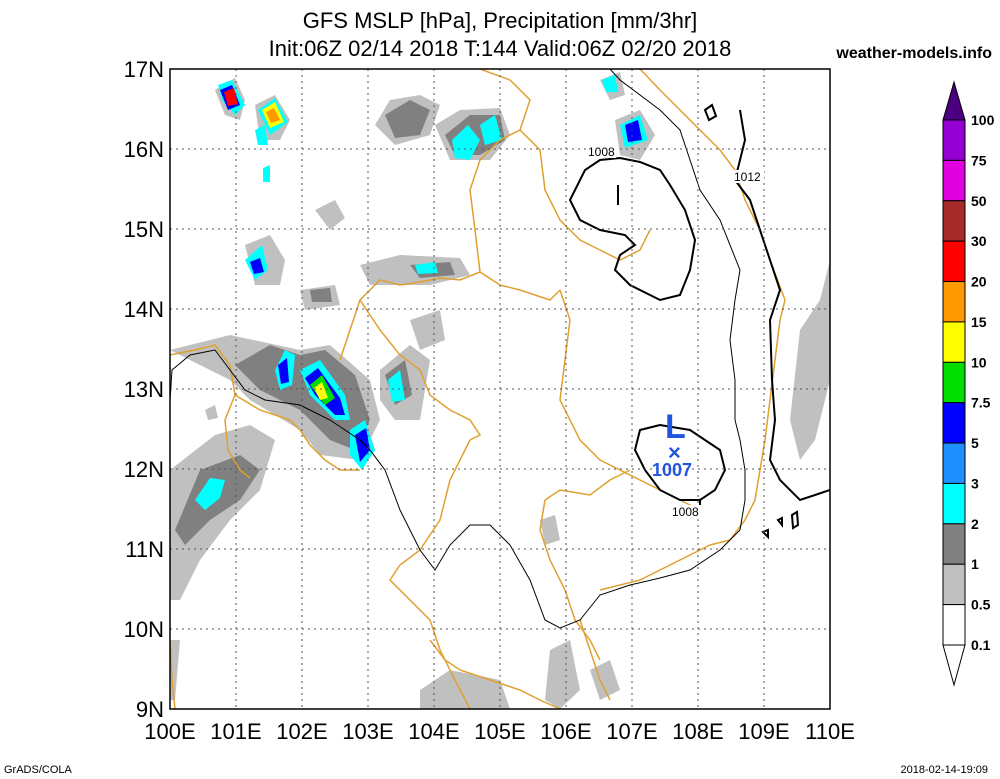  I want to click on latitude-labels: 17N 16N 15N 14N 13N 12N 11N 10N 9N, so click(144, 389).